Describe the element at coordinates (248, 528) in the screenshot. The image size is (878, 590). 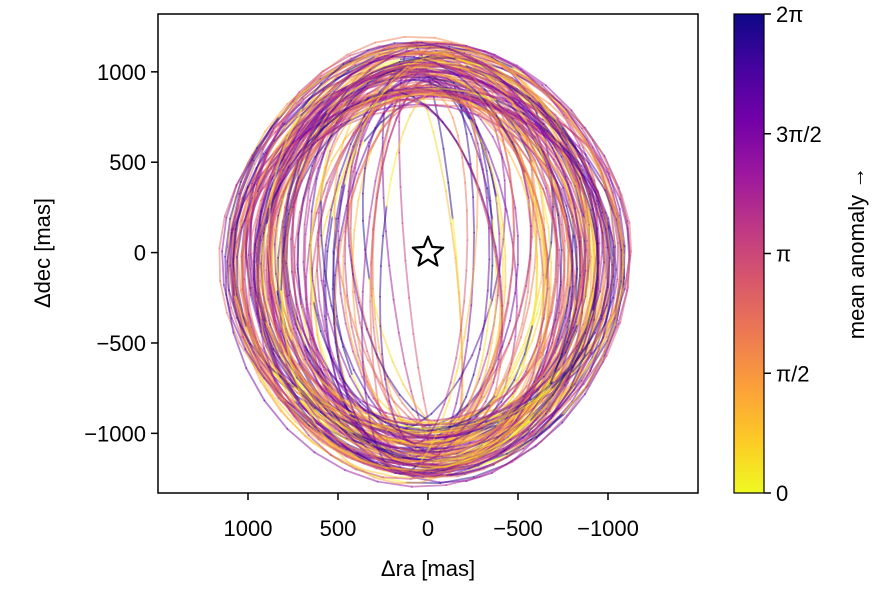
I see `x-tick-label: 1000` at that location.